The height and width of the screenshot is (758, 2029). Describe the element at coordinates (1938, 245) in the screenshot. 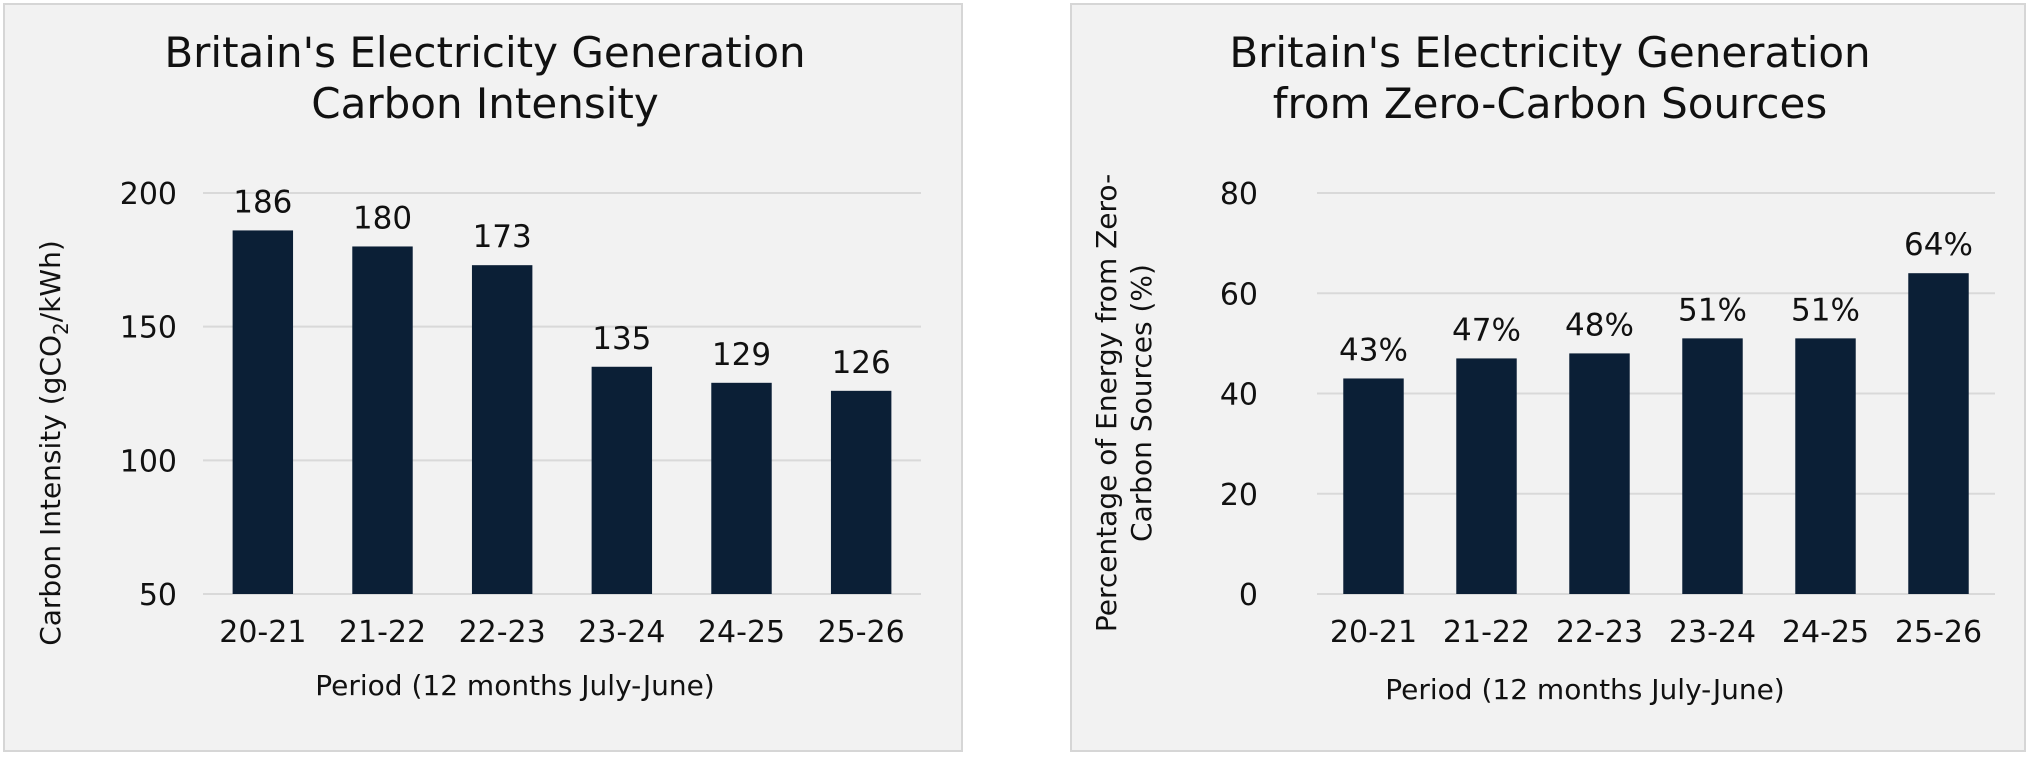

I see `data-label: 64%` at that location.